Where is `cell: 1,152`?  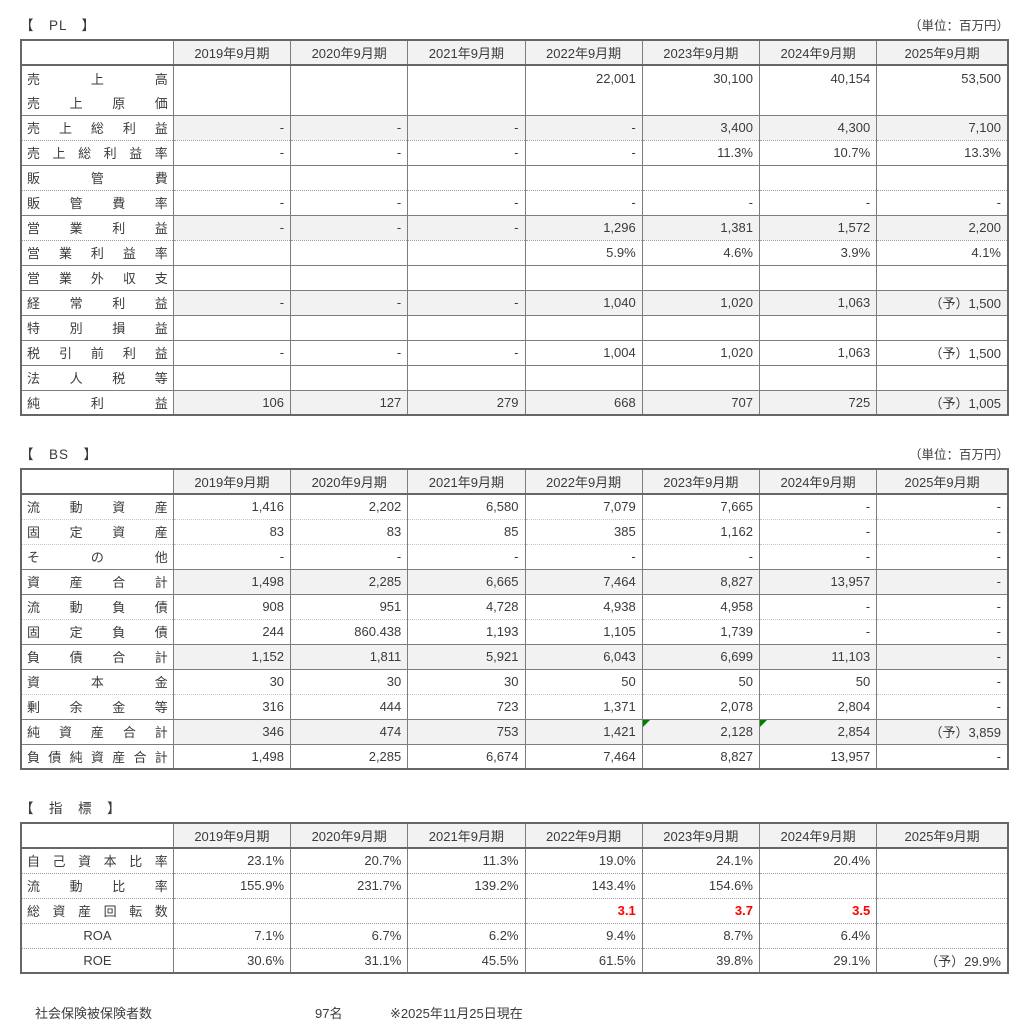
cell: 1,152 is located at coordinates (231, 656).